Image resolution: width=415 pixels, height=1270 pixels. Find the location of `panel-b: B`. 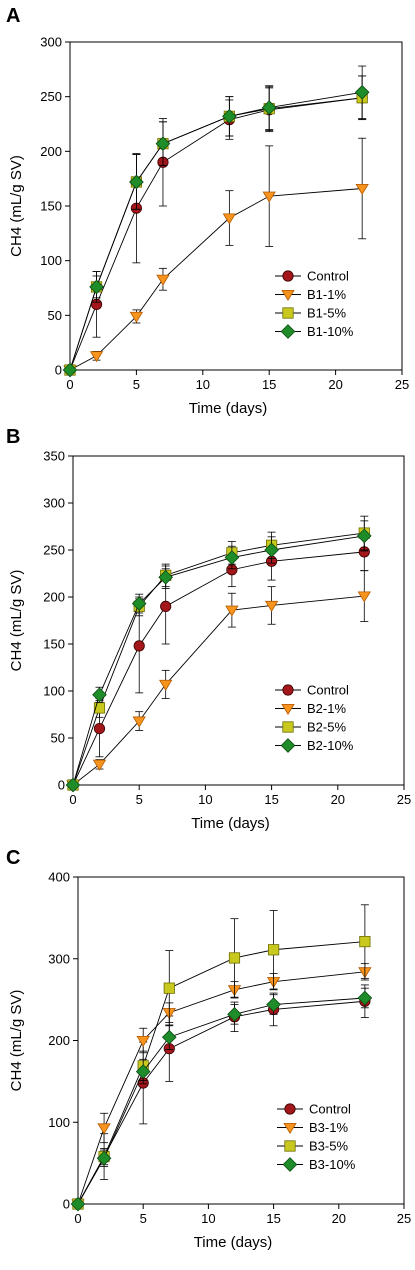

panel-b: B is located at coordinates (13, 437).